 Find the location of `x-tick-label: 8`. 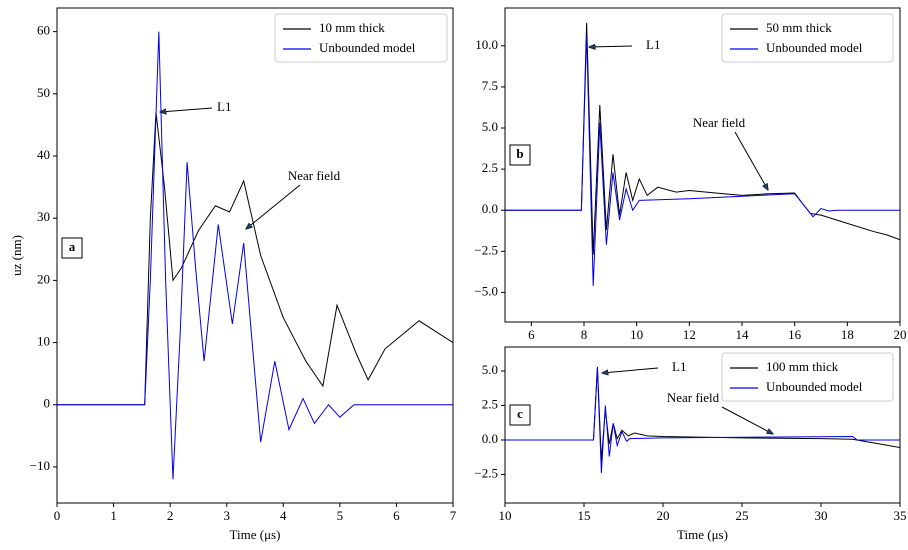

x-tick-label: 8 is located at coordinates (584, 334).